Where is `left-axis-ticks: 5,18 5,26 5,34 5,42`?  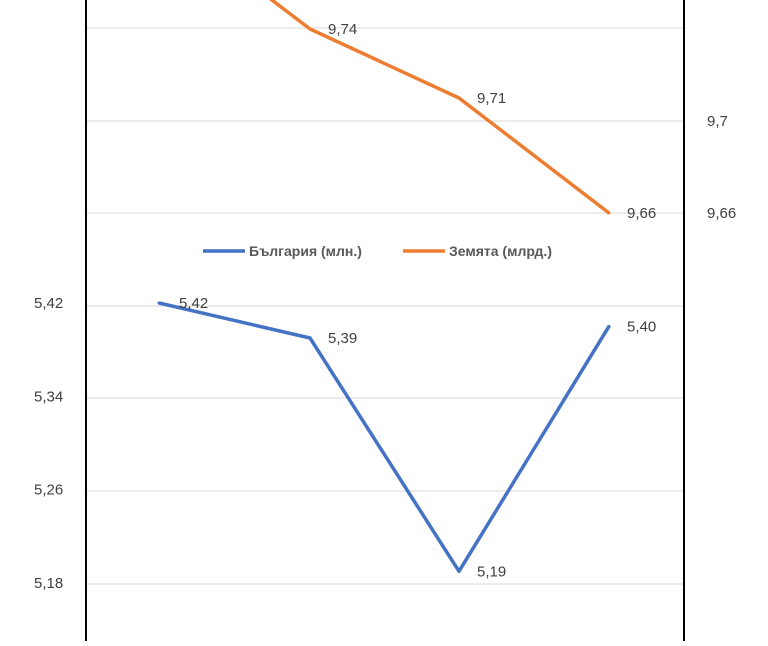 left-axis-ticks: 5,18 5,26 5,34 5,42 is located at coordinates (48, 443).